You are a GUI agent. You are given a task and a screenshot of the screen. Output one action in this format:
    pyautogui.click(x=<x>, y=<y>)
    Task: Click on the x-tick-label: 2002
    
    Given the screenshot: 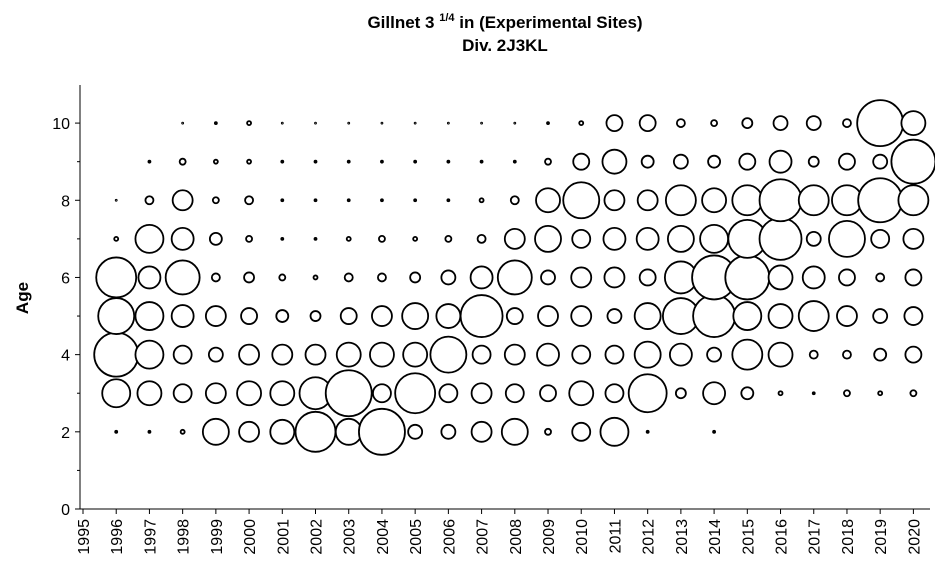 What is the action you would take?
    pyautogui.click(x=317, y=537)
    